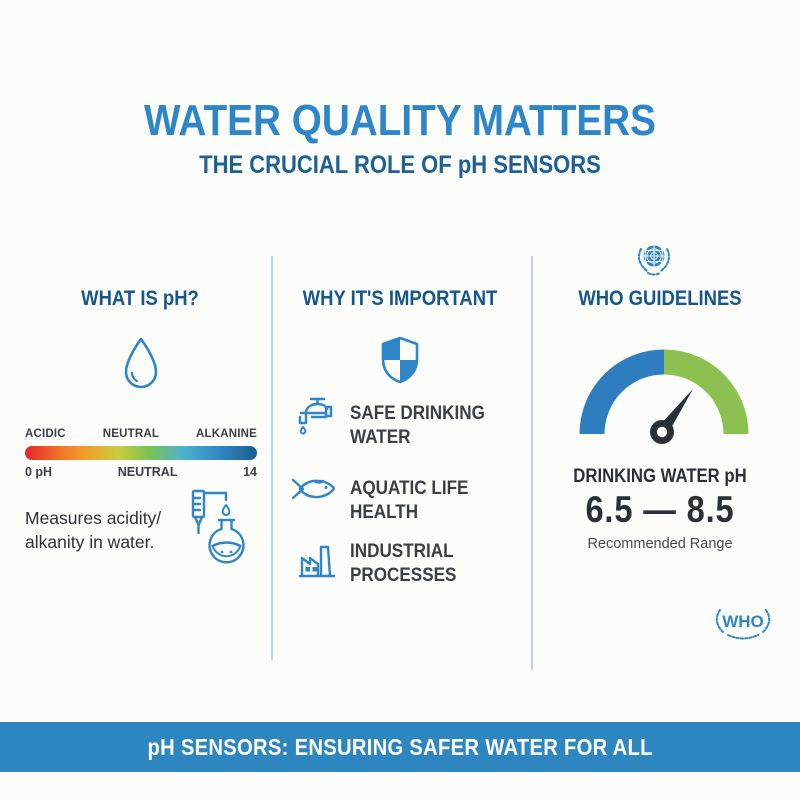 The height and width of the screenshot is (800, 800). I want to click on ph-gradient-bar, so click(141, 453).